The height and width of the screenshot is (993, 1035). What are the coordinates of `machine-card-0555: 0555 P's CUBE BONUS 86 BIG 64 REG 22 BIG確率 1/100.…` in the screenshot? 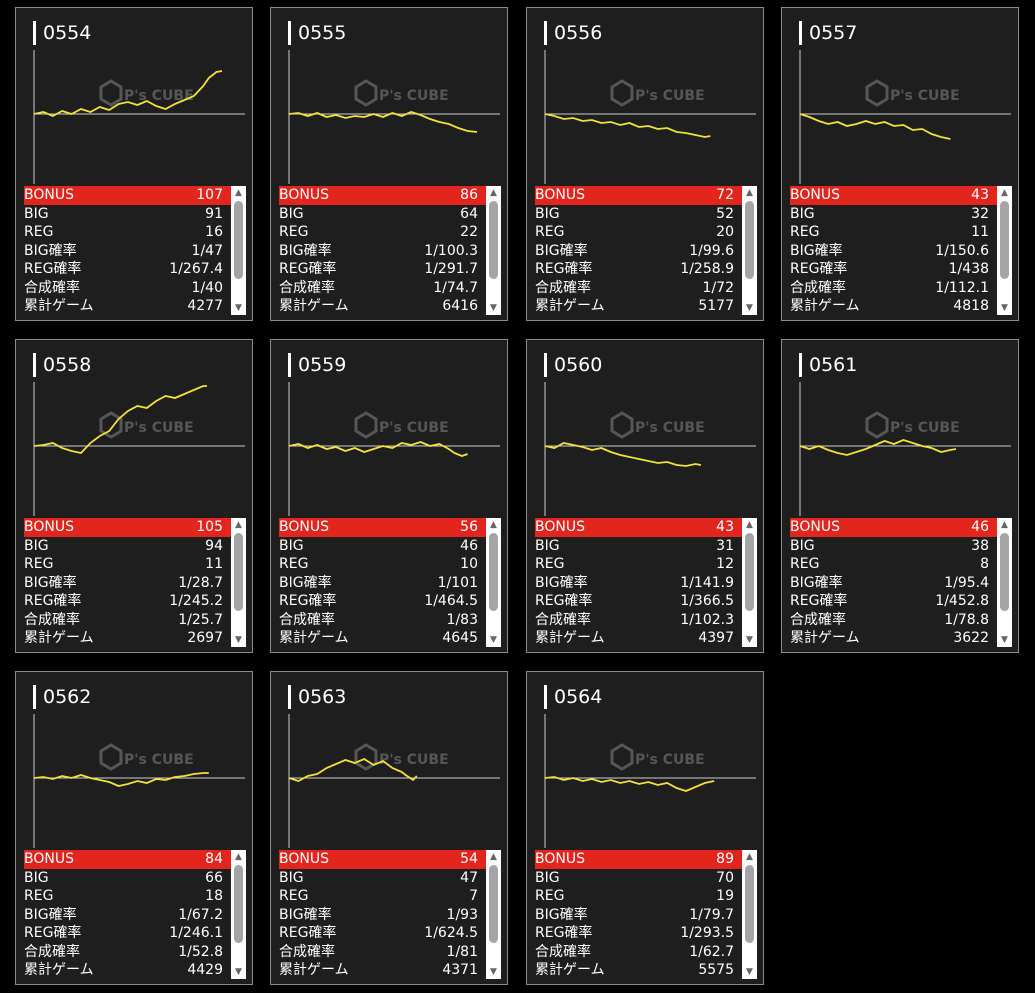 It's located at (389, 164).